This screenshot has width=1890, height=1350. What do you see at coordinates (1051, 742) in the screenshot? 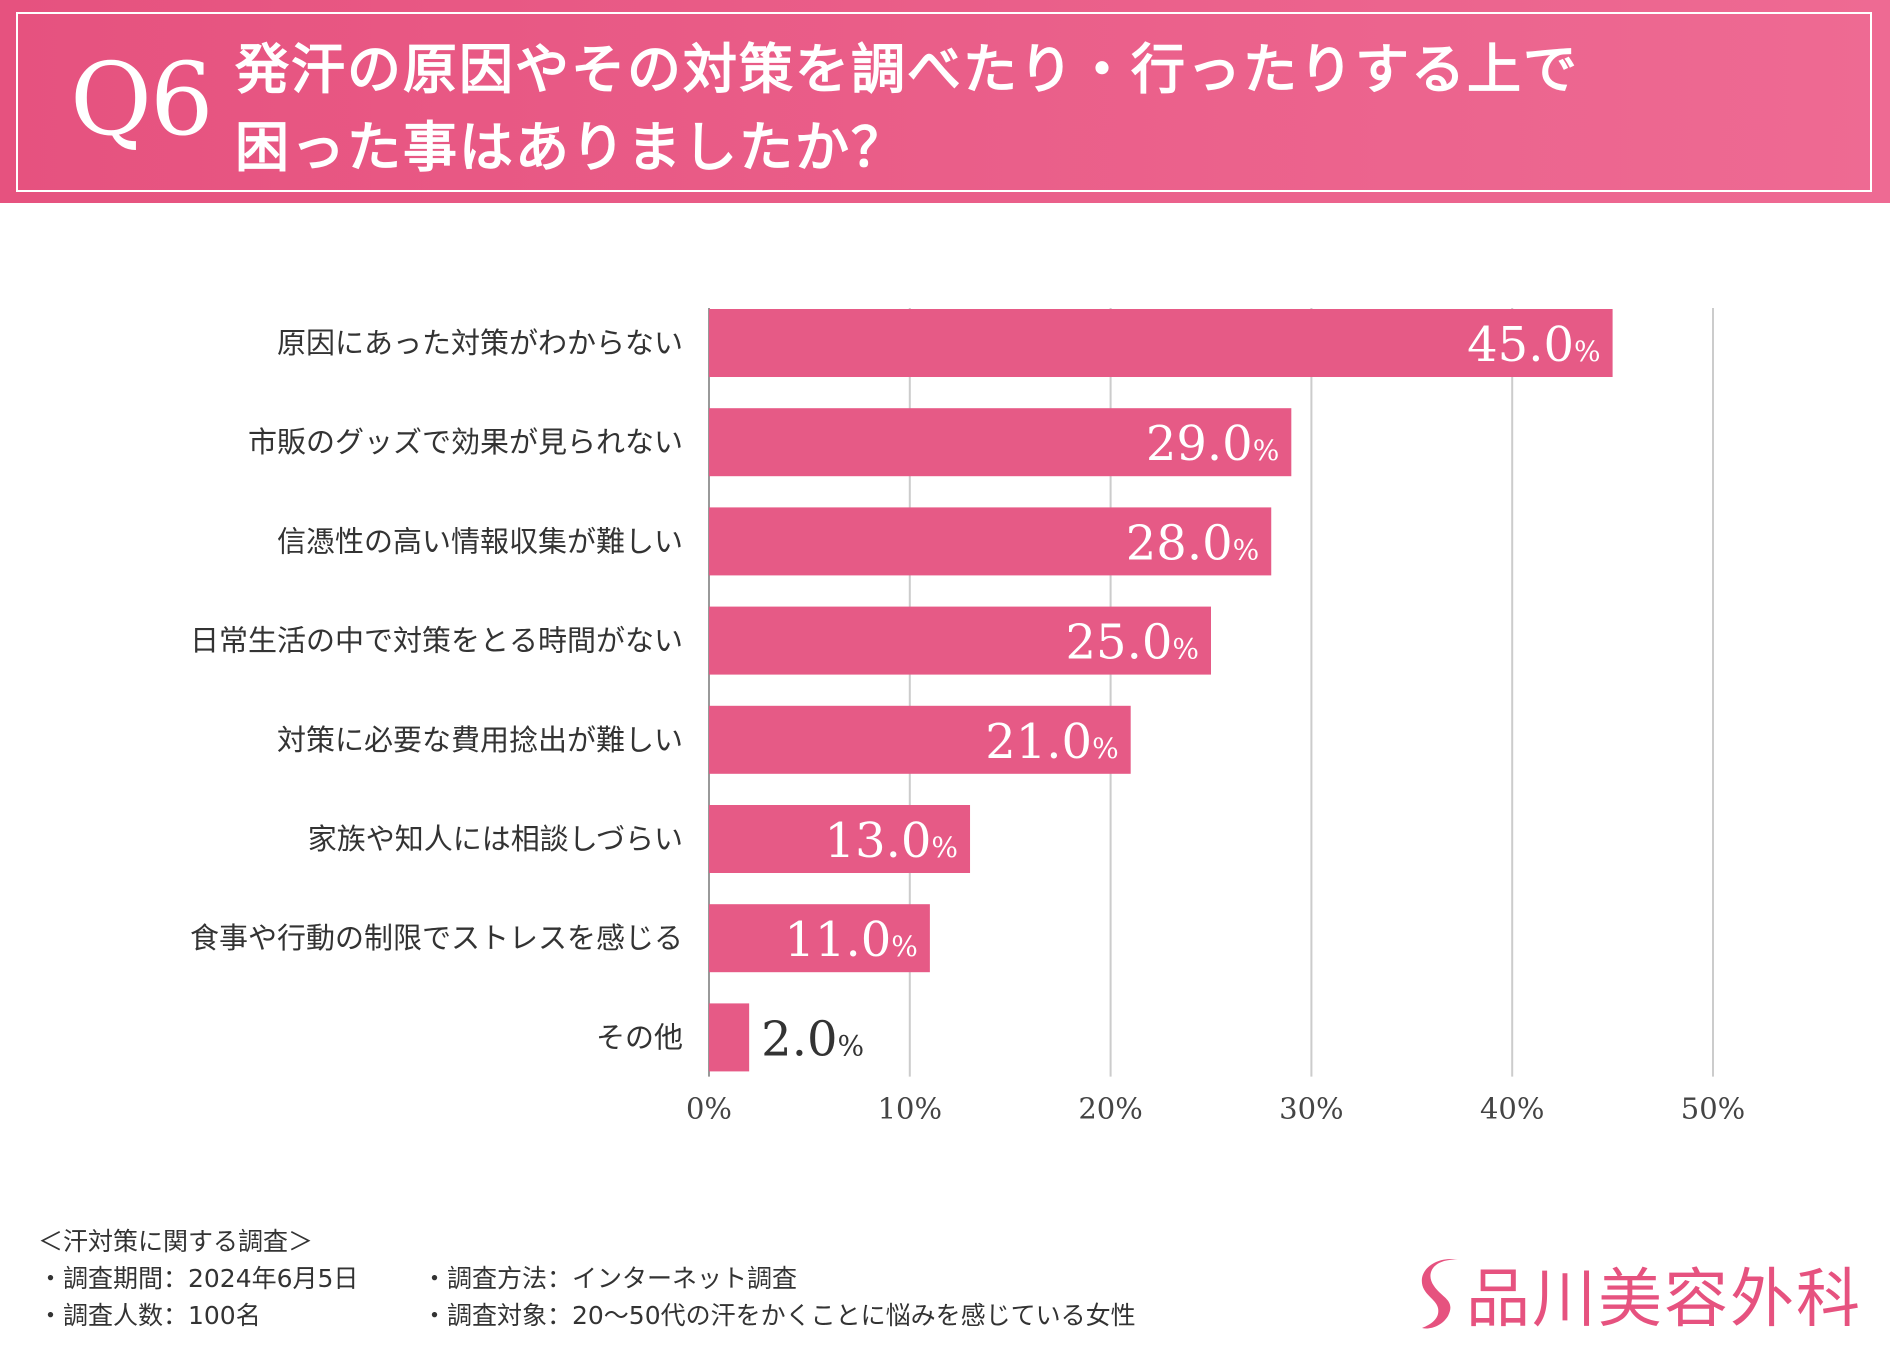
I see `value-label: 21.0%` at bounding box center [1051, 742].